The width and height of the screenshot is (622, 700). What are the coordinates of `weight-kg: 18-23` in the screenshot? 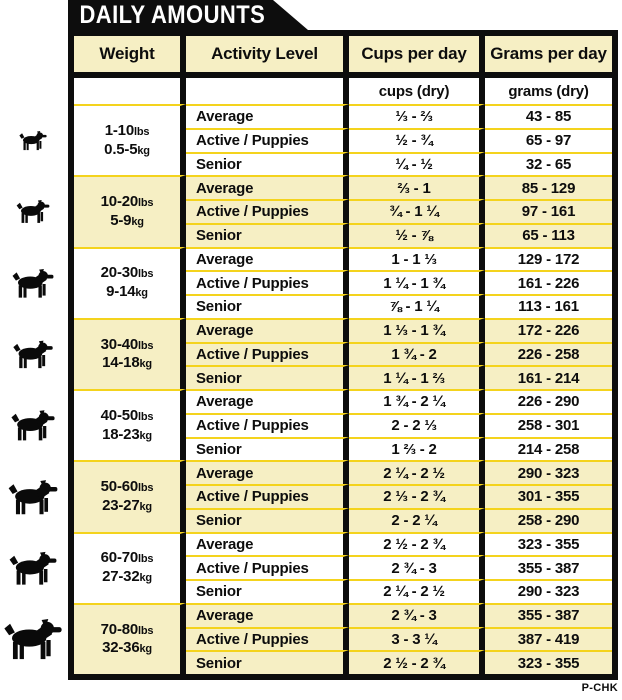 It's located at (121, 434).